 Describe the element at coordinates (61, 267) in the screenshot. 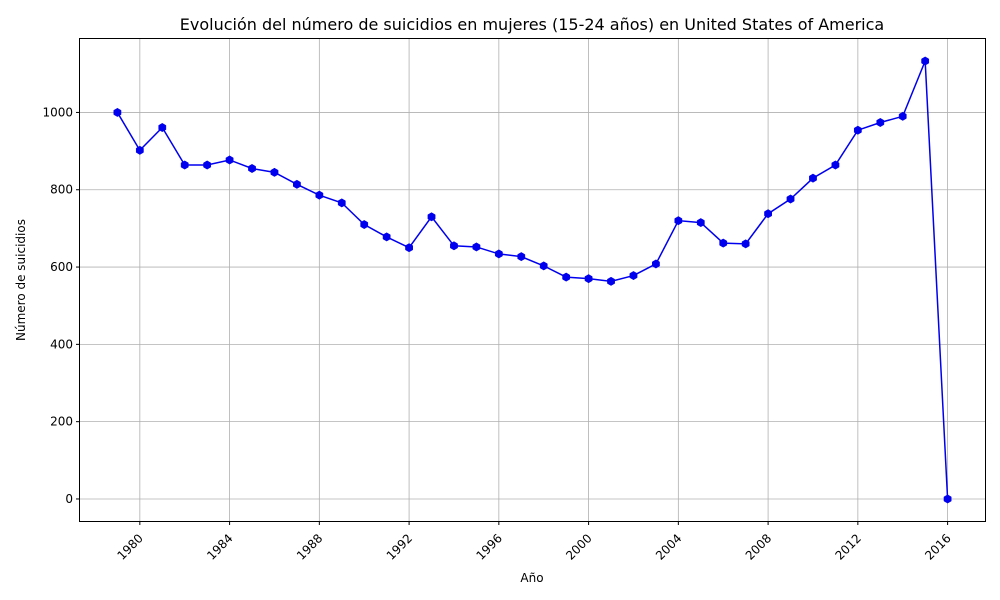

I see `y-tick-label: 600` at that location.